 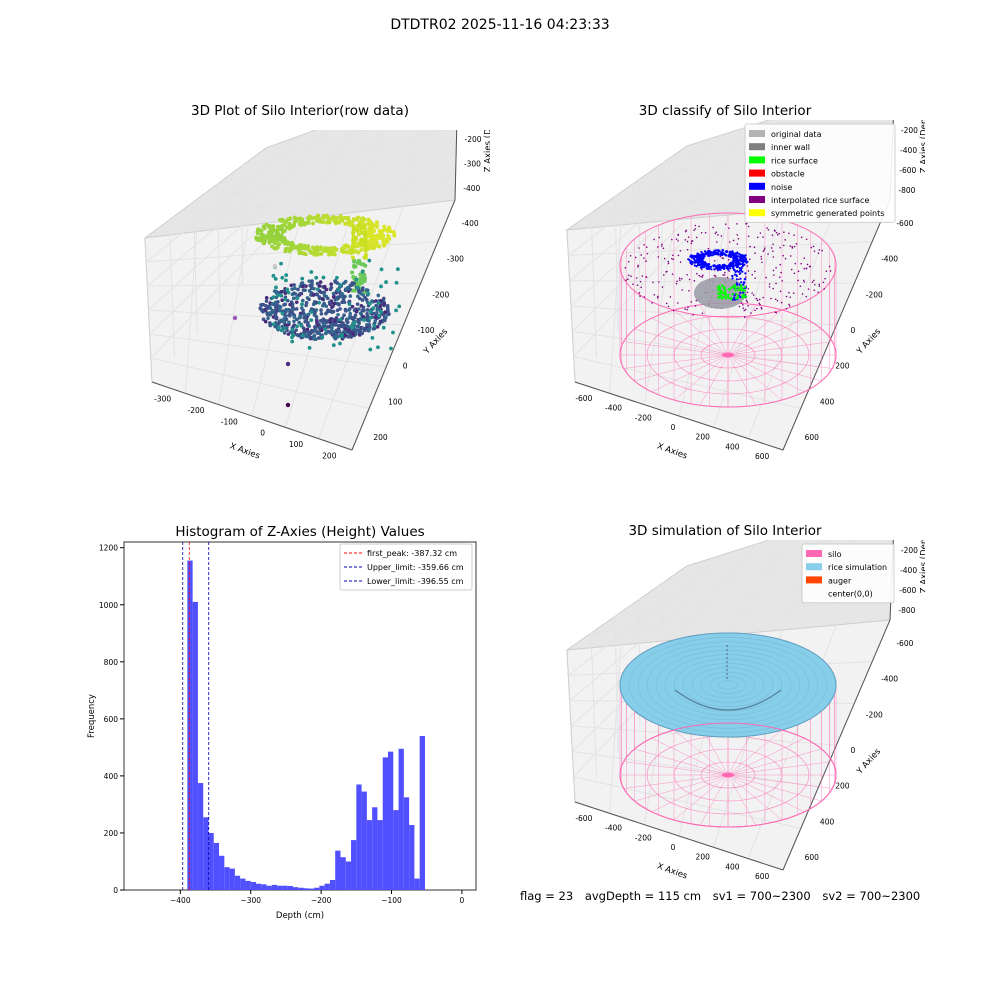 I want to click on classify-legend-label: inner wall, so click(x=790, y=147).